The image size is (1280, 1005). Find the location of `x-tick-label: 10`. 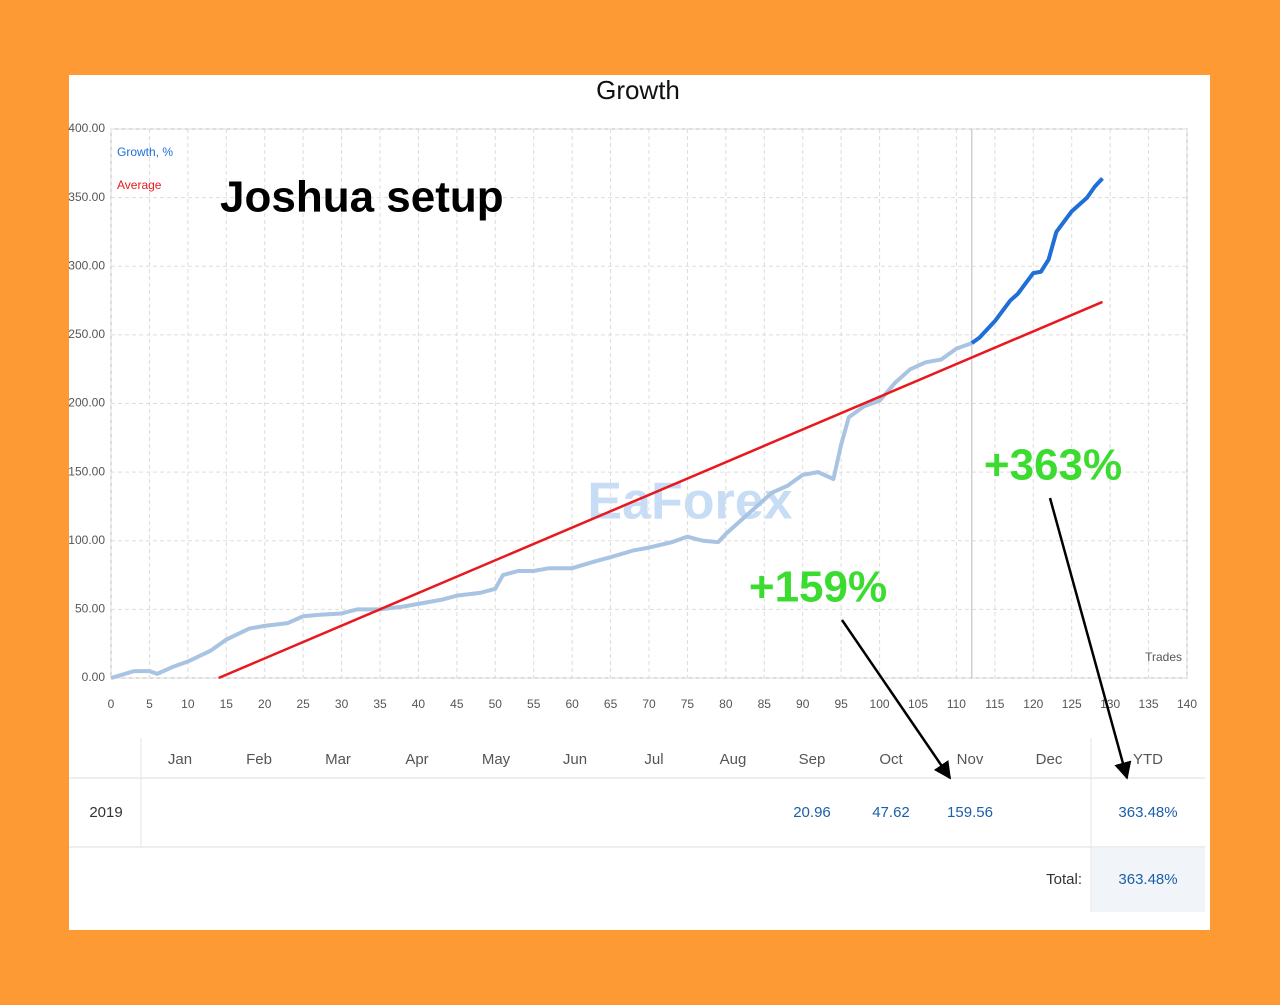

x-tick-label: 10 is located at coordinates (188, 704).